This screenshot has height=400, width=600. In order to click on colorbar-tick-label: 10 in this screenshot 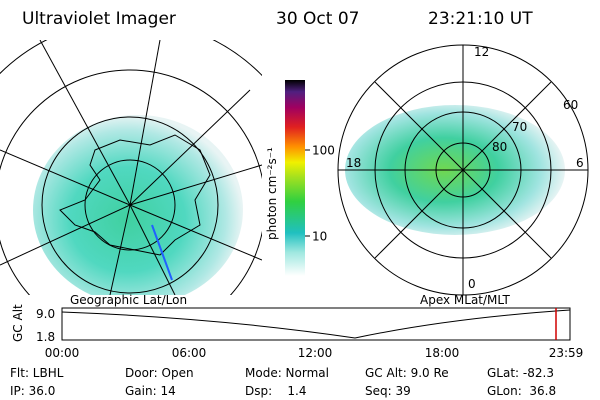, I will do `click(319, 237)`.